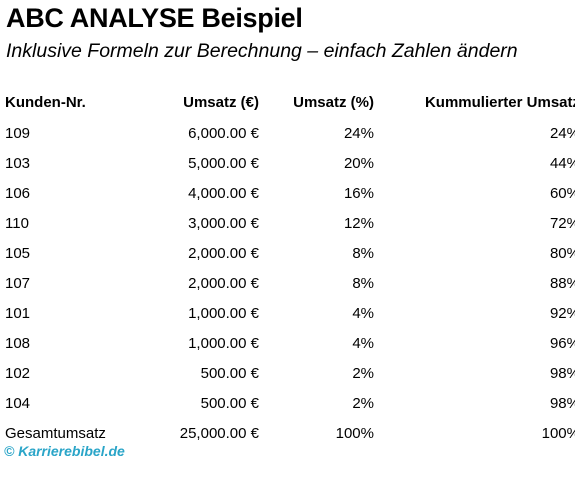 The width and height of the screenshot is (575, 487). Describe the element at coordinates (223, 193) in the screenshot. I see `cell-umsatz: 4,000.00 €` at that location.